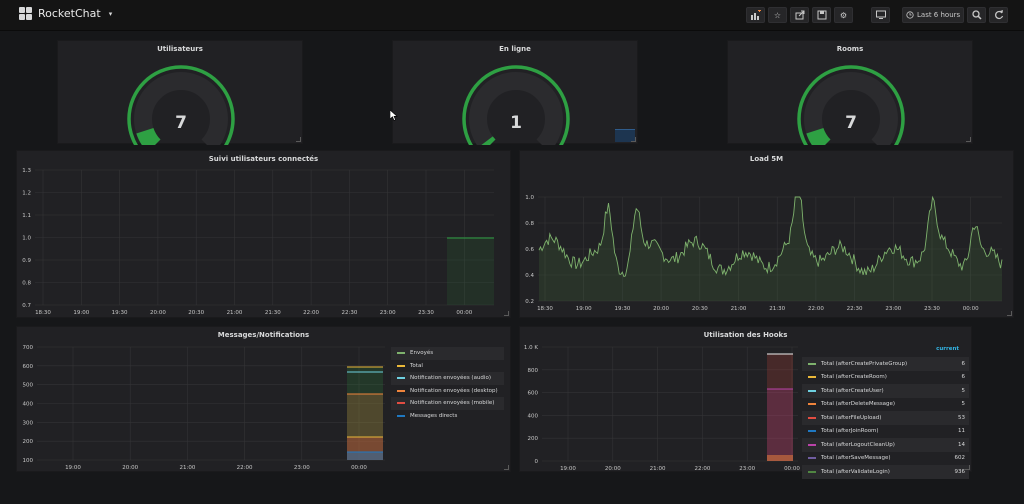 The width and height of the screenshot is (1024, 504). Describe the element at coordinates (447, 416) in the screenshot. I see `legend-item: Messages directs` at that location.